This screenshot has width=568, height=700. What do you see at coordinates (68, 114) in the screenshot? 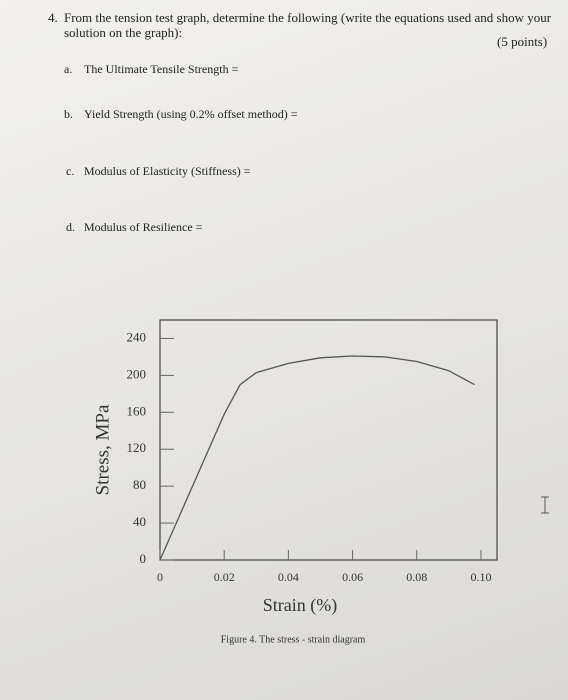
I see `item-label: b.` at bounding box center [68, 114].